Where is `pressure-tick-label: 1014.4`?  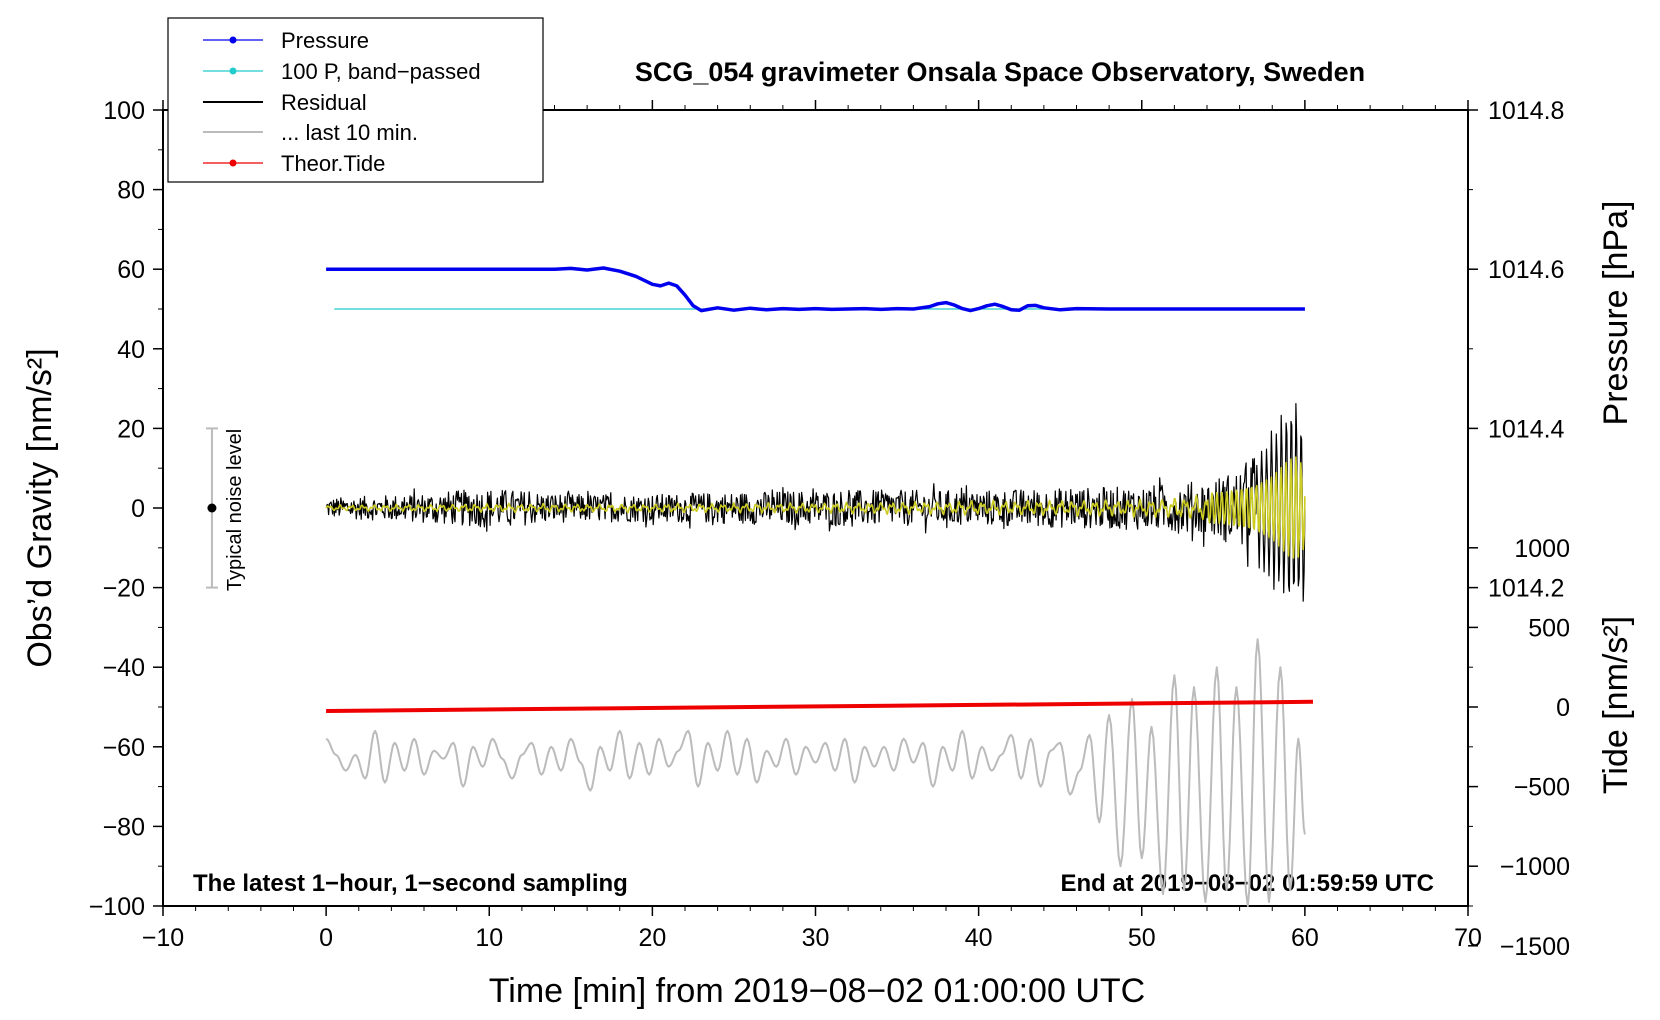
pressure-tick-label: 1014.4 is located at coordinates (1526, 429).